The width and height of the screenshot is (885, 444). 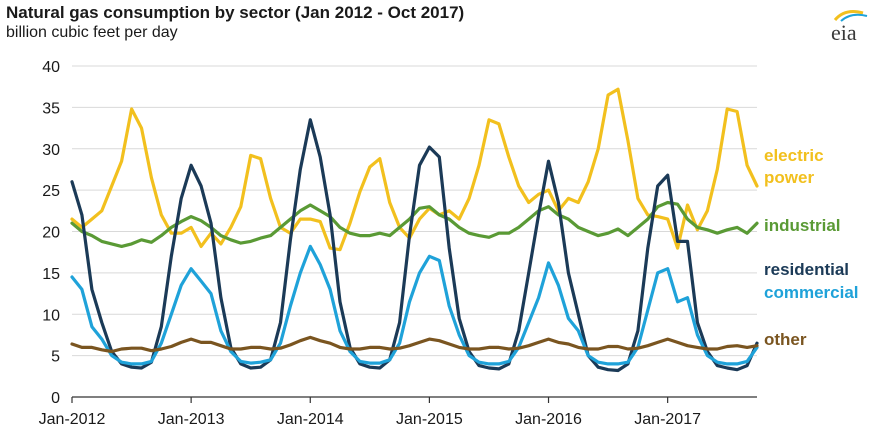 I want to click on x-tick-label: Jan-2013, so click(x=191, y=419).